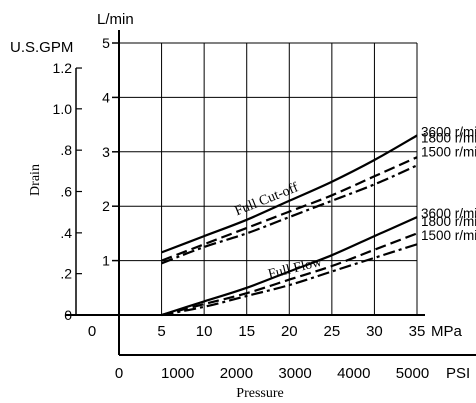 The height and width of the screenshot is (403, 476). I want to click on y-secondary-tick-label: 1.0, so click(63, 109).